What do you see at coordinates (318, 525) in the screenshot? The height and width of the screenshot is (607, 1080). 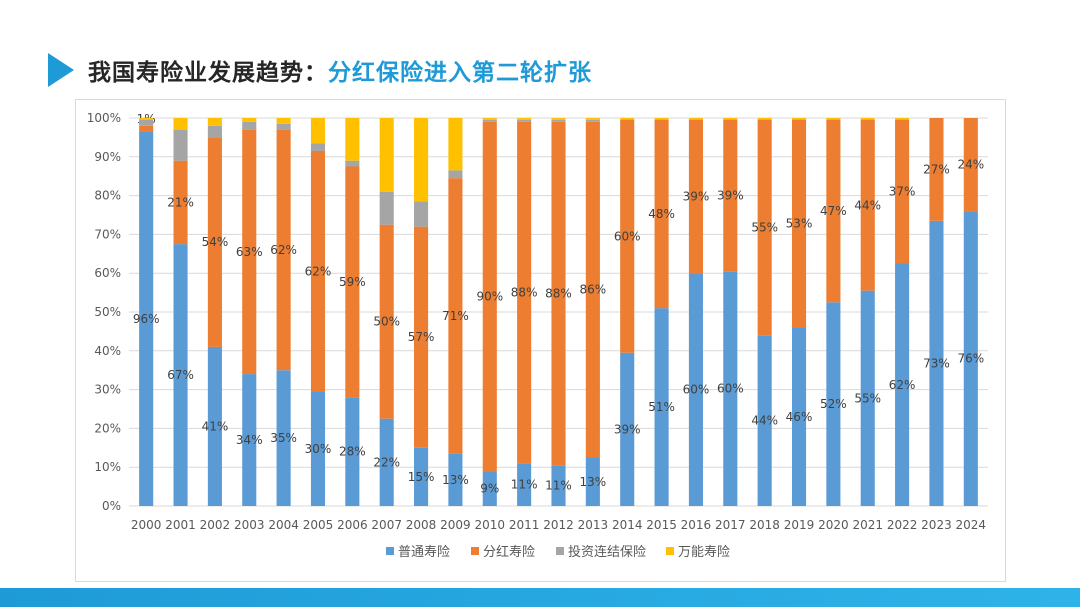 I see `x-tick-label: 2005` at bounding box center [318, 525].